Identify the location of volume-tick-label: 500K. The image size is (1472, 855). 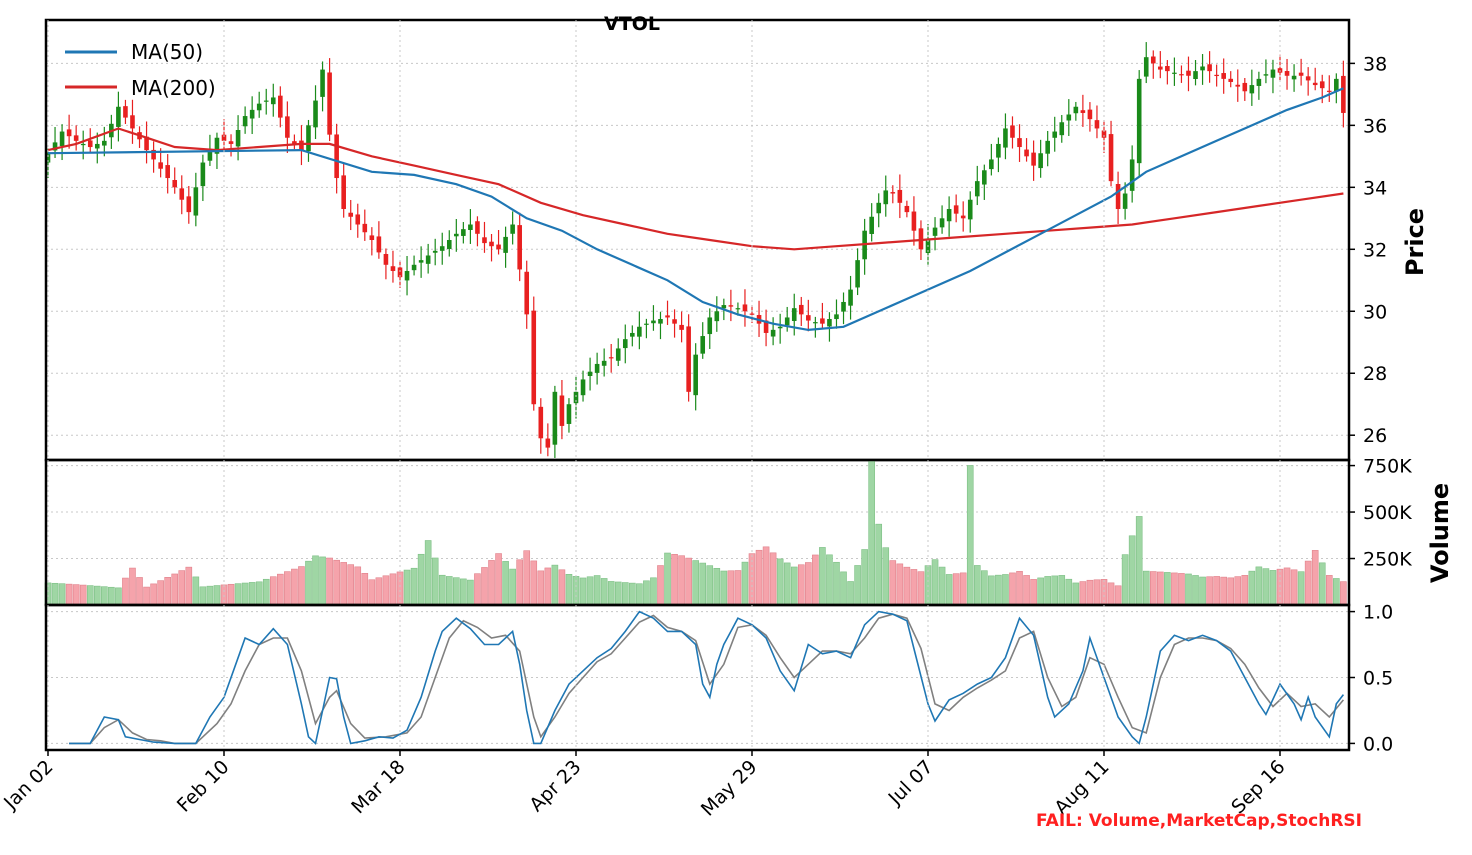
(1387, 513).